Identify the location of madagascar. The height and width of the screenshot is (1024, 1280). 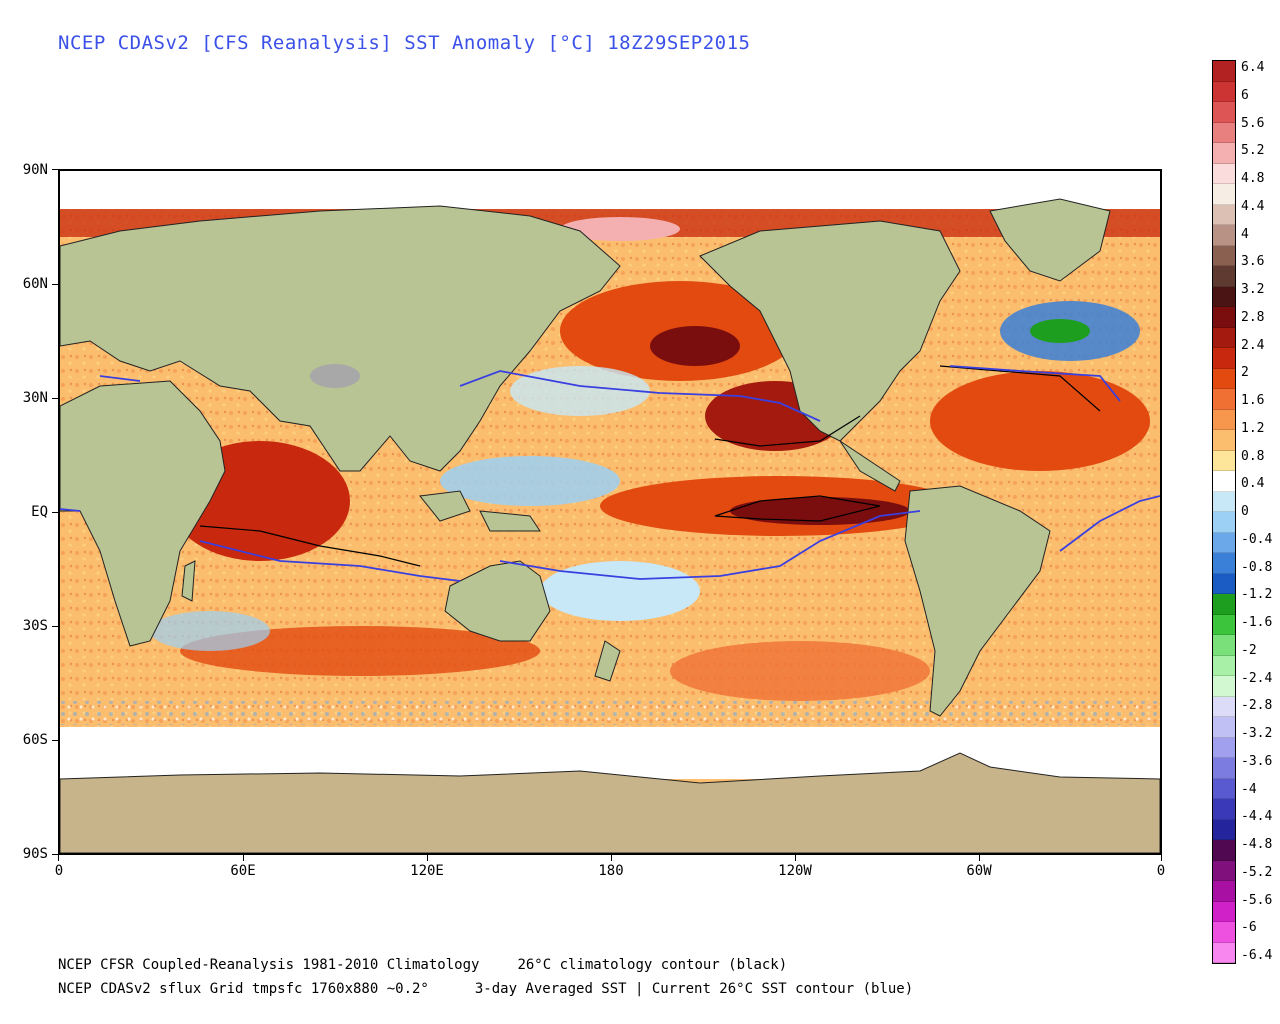
(188, 581).